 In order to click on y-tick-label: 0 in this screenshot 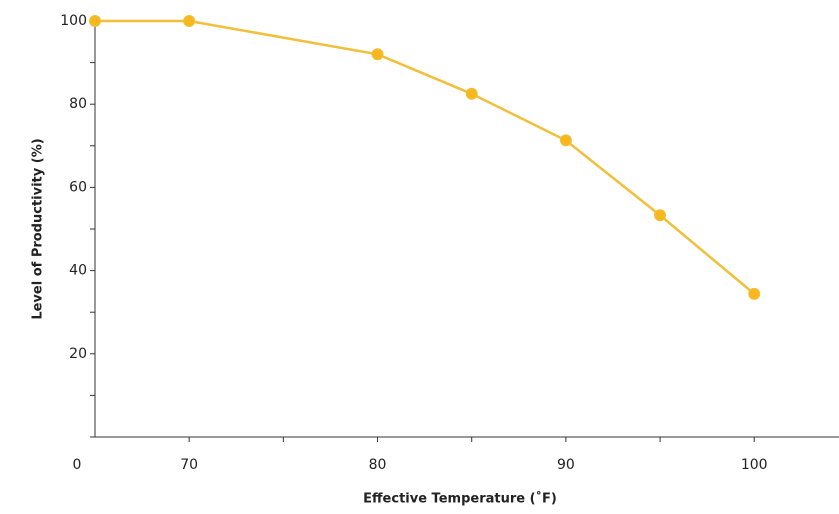, I will do `click(77, 465)`.